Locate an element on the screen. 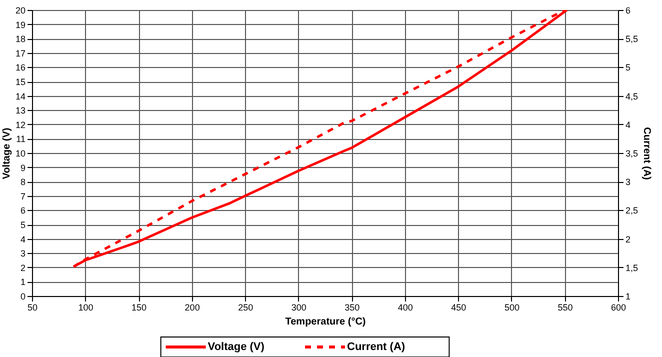  y2-tick-label: 5,5 is located at coordinates (632, 39).